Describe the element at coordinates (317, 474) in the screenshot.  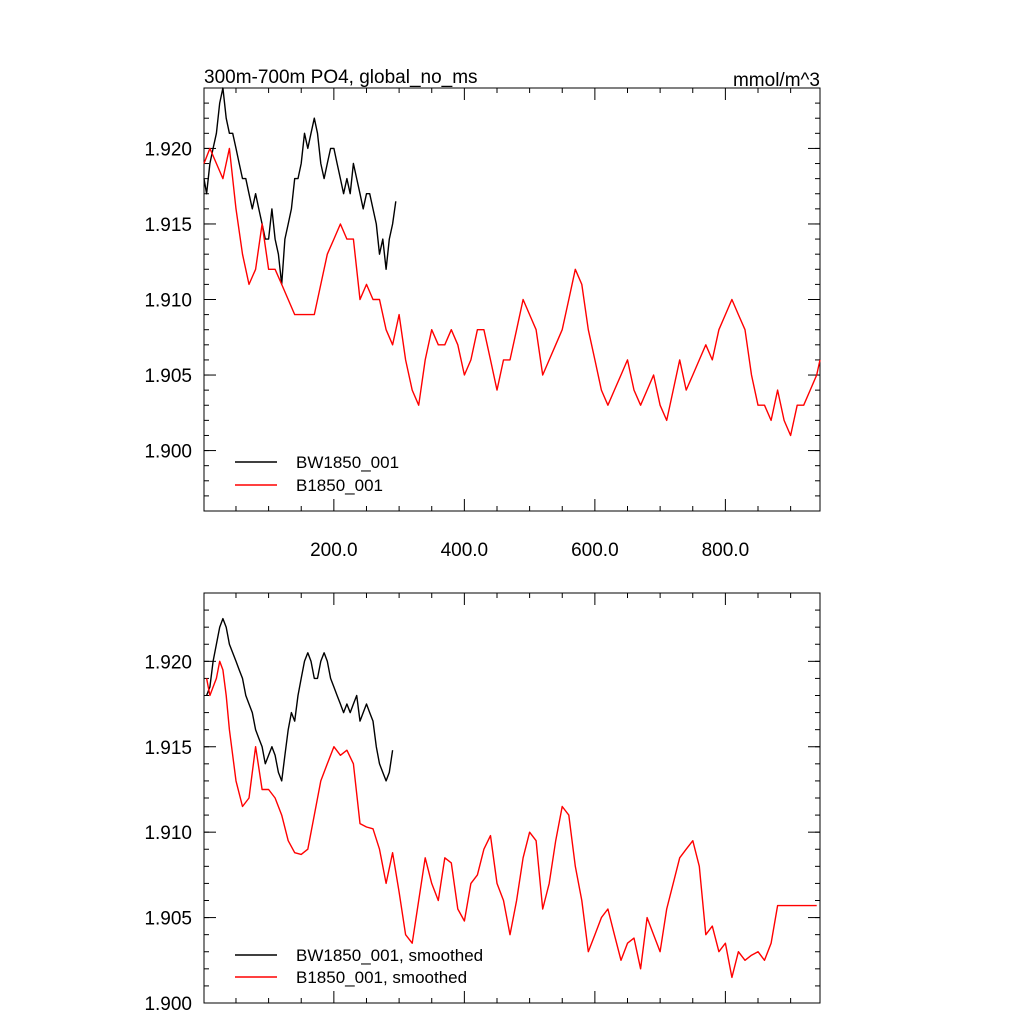
I see `top-legend: BW1850_001 B1850_001` at that location.